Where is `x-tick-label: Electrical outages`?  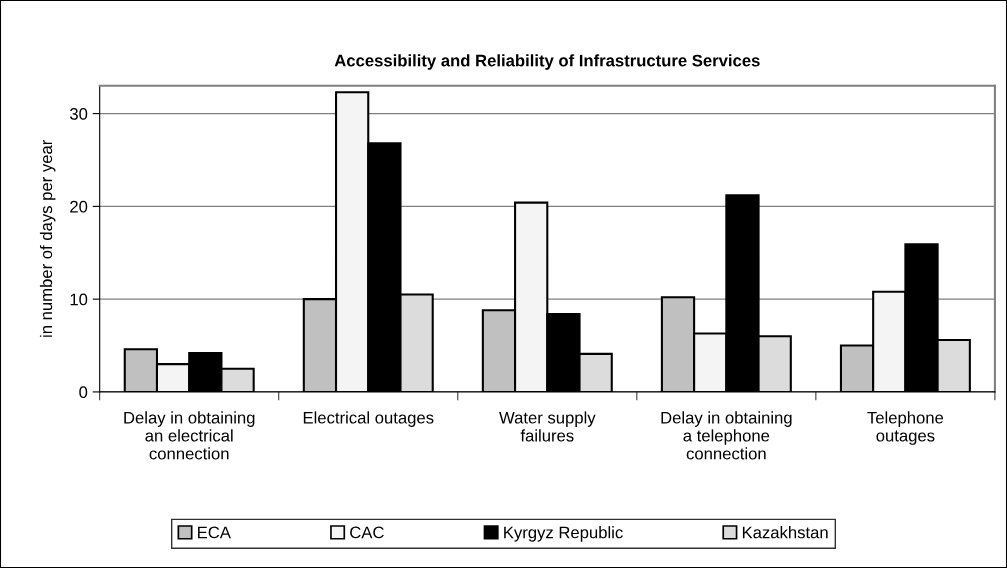 x-tick-label: Electrical outages is located at coordinates (368, 419).